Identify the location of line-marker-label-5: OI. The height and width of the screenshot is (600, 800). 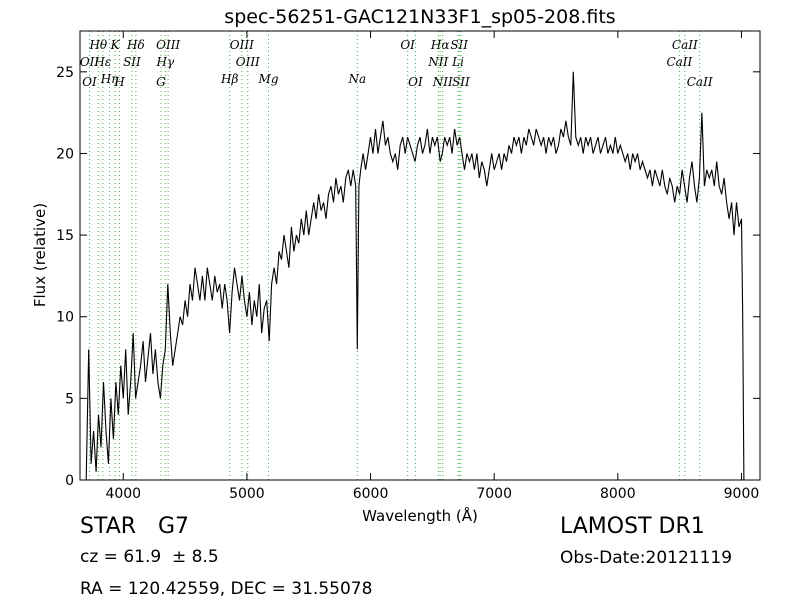
(407, 45).